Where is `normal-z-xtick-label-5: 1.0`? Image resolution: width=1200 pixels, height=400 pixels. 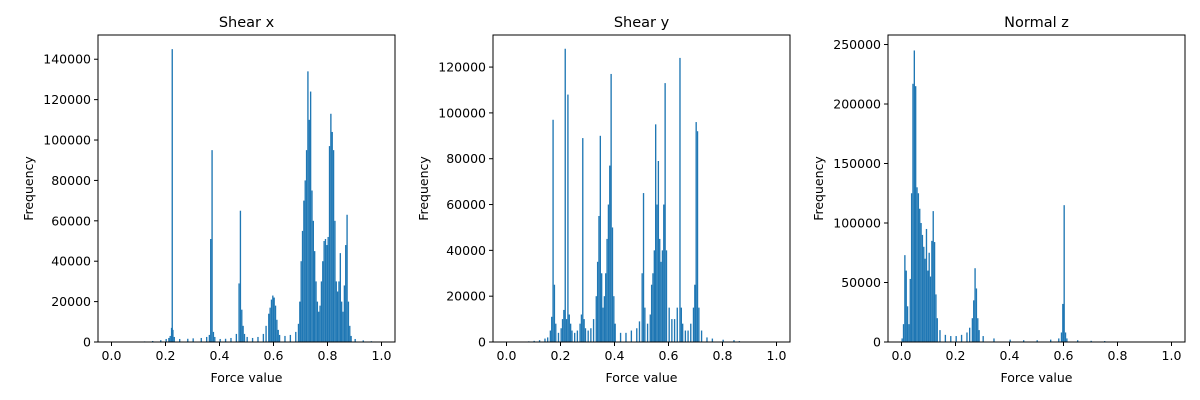
normal-z-xtick-label-5: 1.0 is located at coordinates (1172, 355).